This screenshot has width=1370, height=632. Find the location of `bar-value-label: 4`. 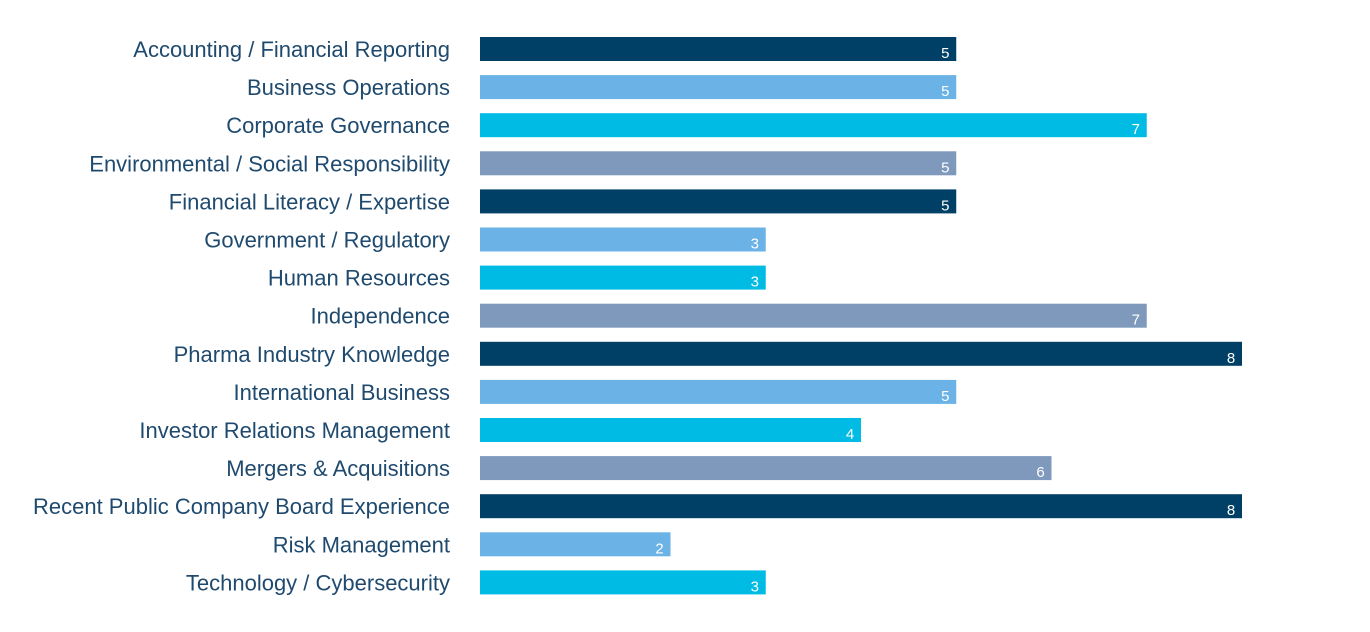

bar-value-label: 4 is located at coordinates (850, 434).